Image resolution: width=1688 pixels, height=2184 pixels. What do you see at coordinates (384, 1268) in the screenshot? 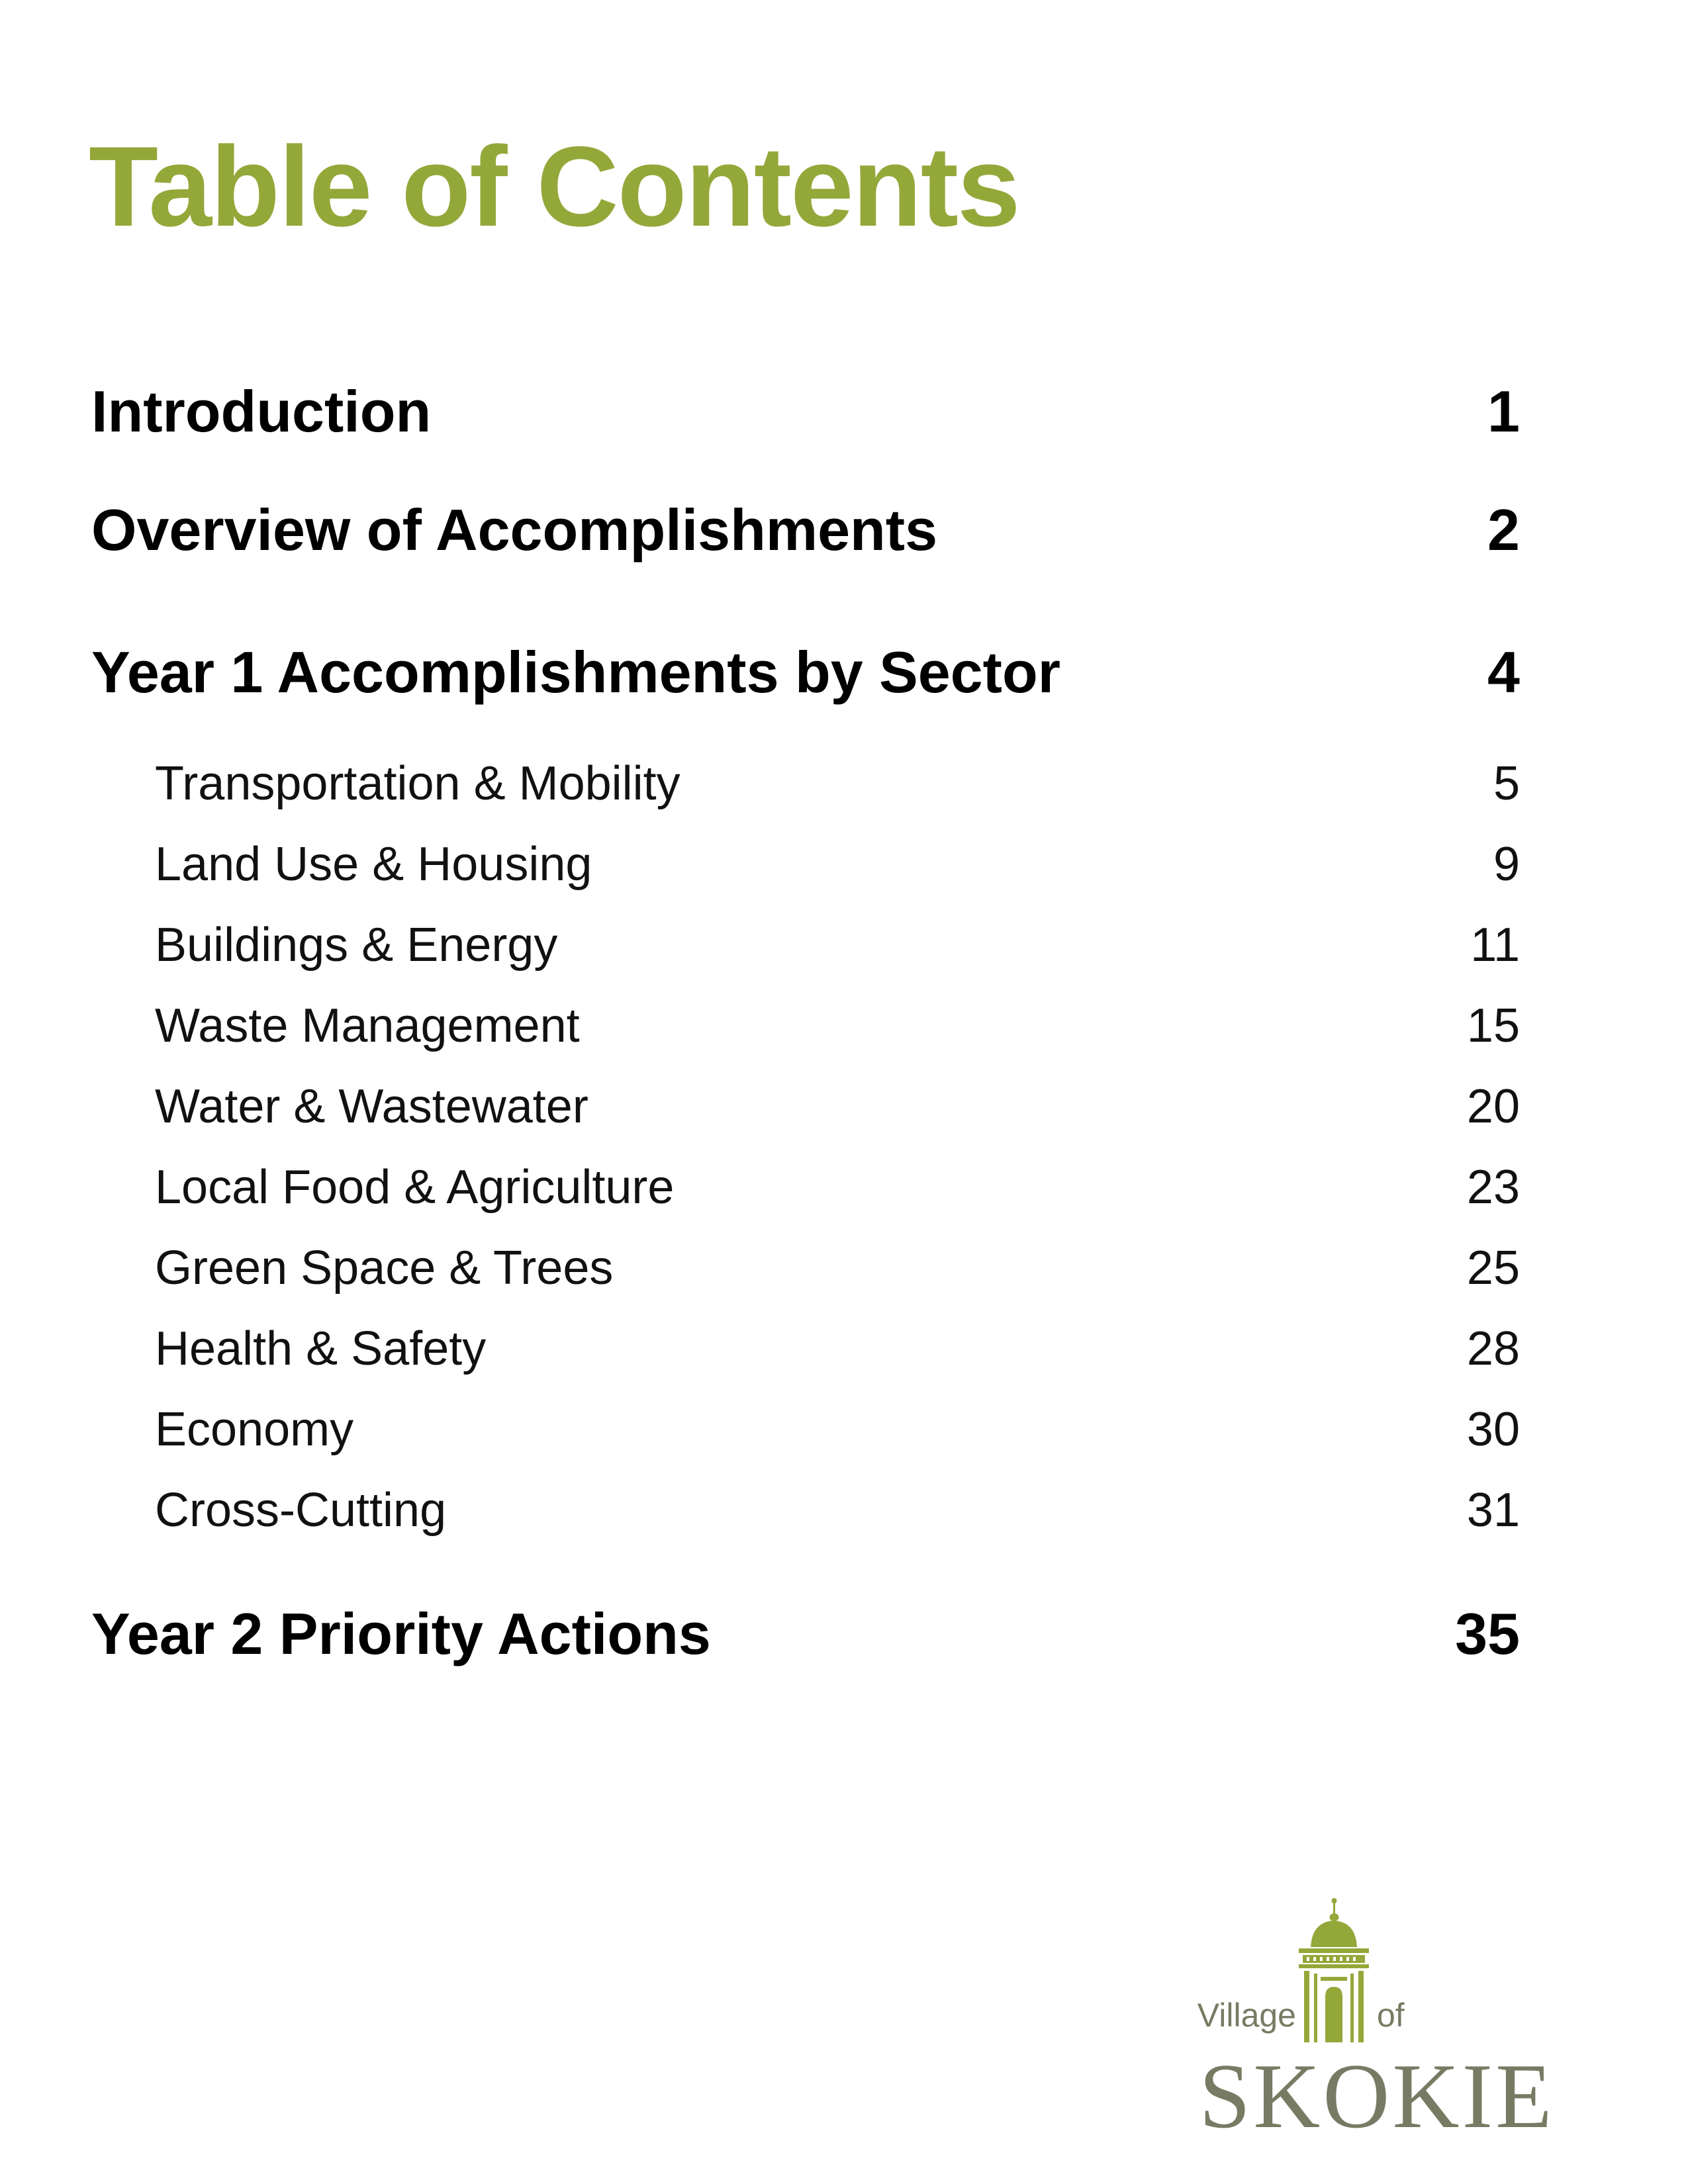
I see `toc-entry-label: Green Space & Trees` at bounding box center [384, 1268].